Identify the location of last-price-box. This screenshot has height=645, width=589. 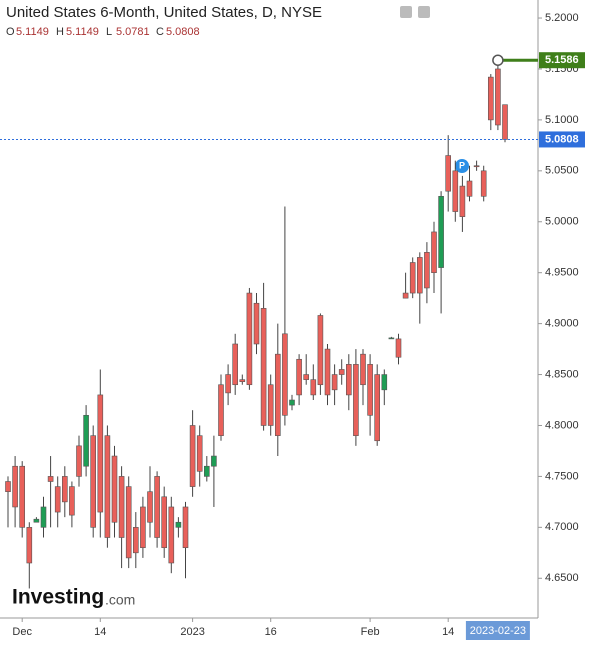
(562, 139).